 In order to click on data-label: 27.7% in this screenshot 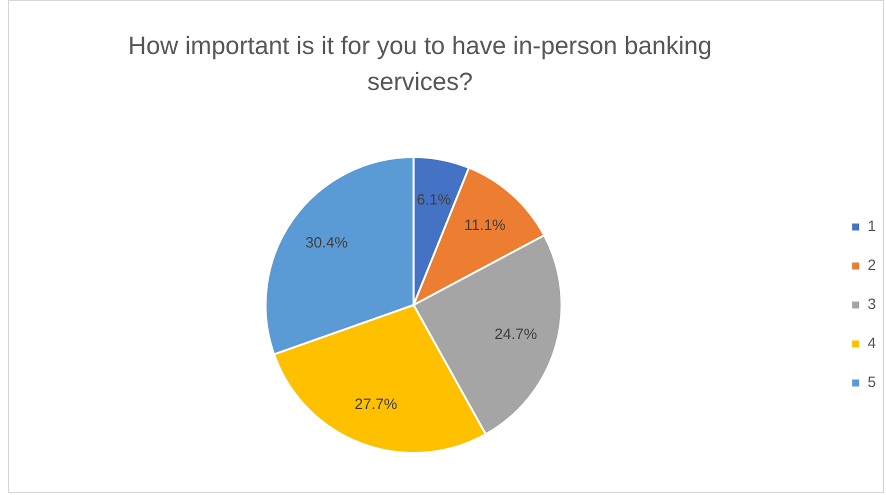, I will do `click(376, 404)`.